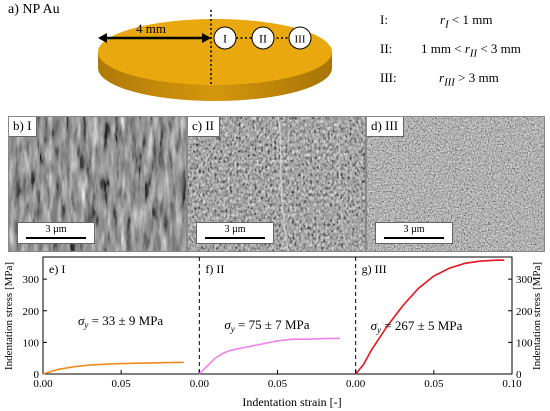  Describe the element at coordinates (443, 48) in the screenshot. I see `definition-2-prefix: 1 mm <` at that location.